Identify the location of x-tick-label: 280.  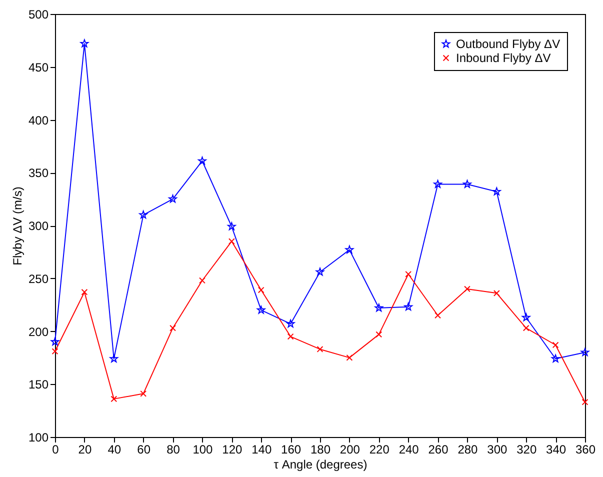
(468, 449).